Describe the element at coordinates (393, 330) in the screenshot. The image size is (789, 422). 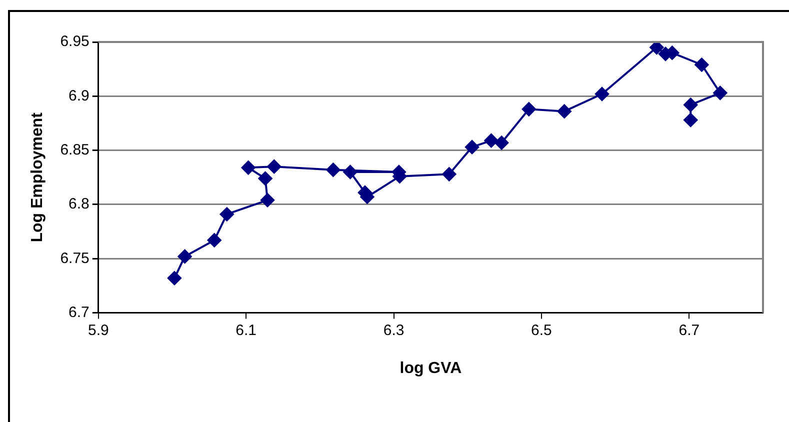
I see `x-tick-label: 6.3` at that location.